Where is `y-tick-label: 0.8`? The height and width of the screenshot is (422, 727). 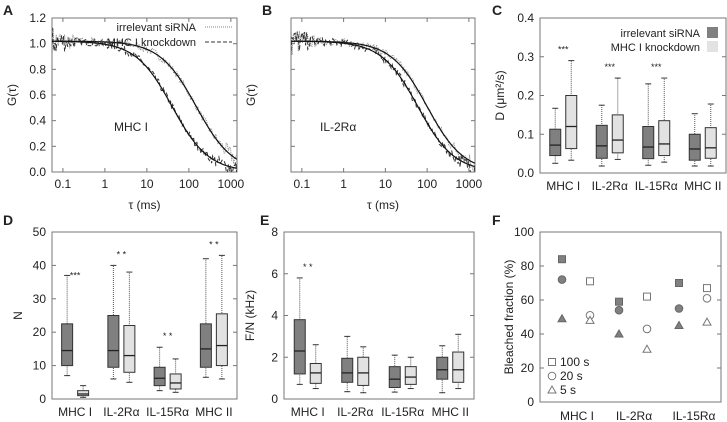
y-tick-label: 0.8 is located at coordinates (37, 69).